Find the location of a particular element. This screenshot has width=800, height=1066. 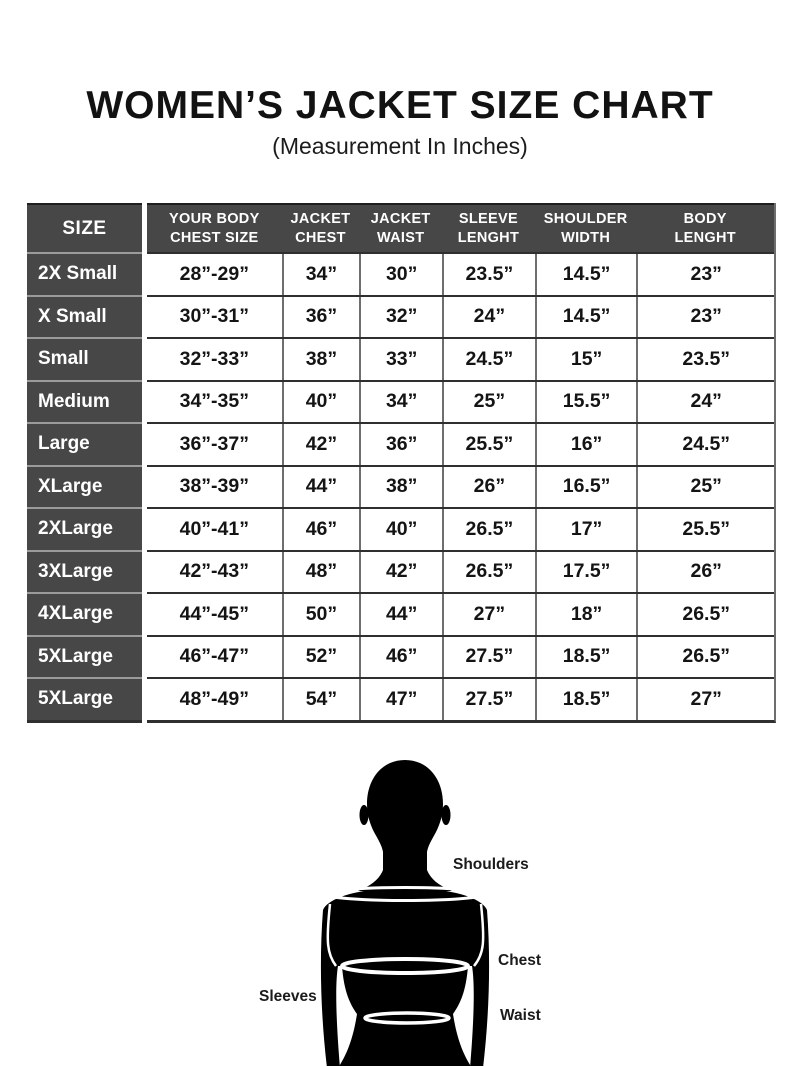

table-cell: 54” is located at coordinates (320, 699).